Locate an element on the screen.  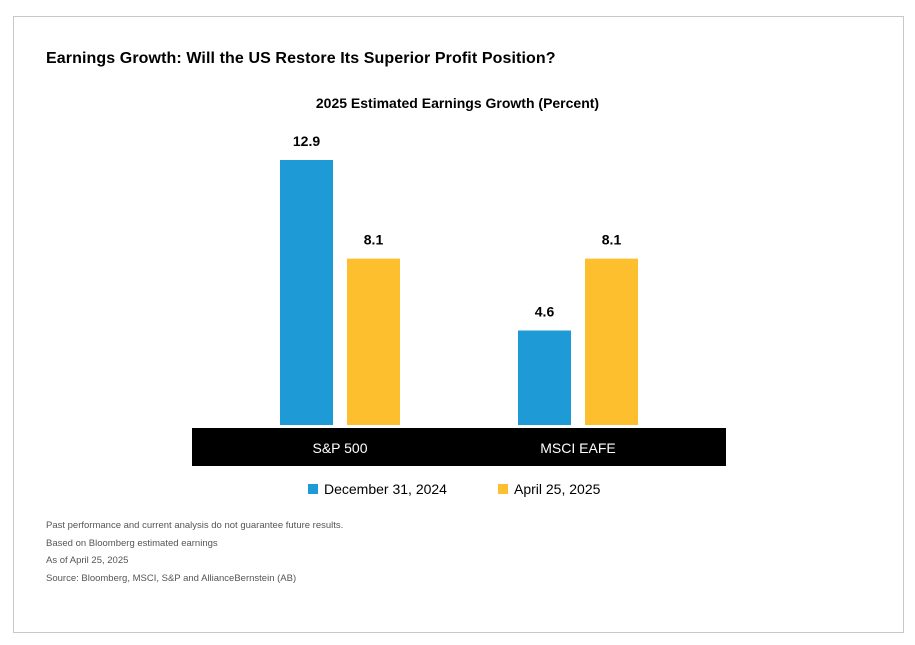
legend: December 31, 2024 April 25, 2025 is located at coordinates (457, 490).